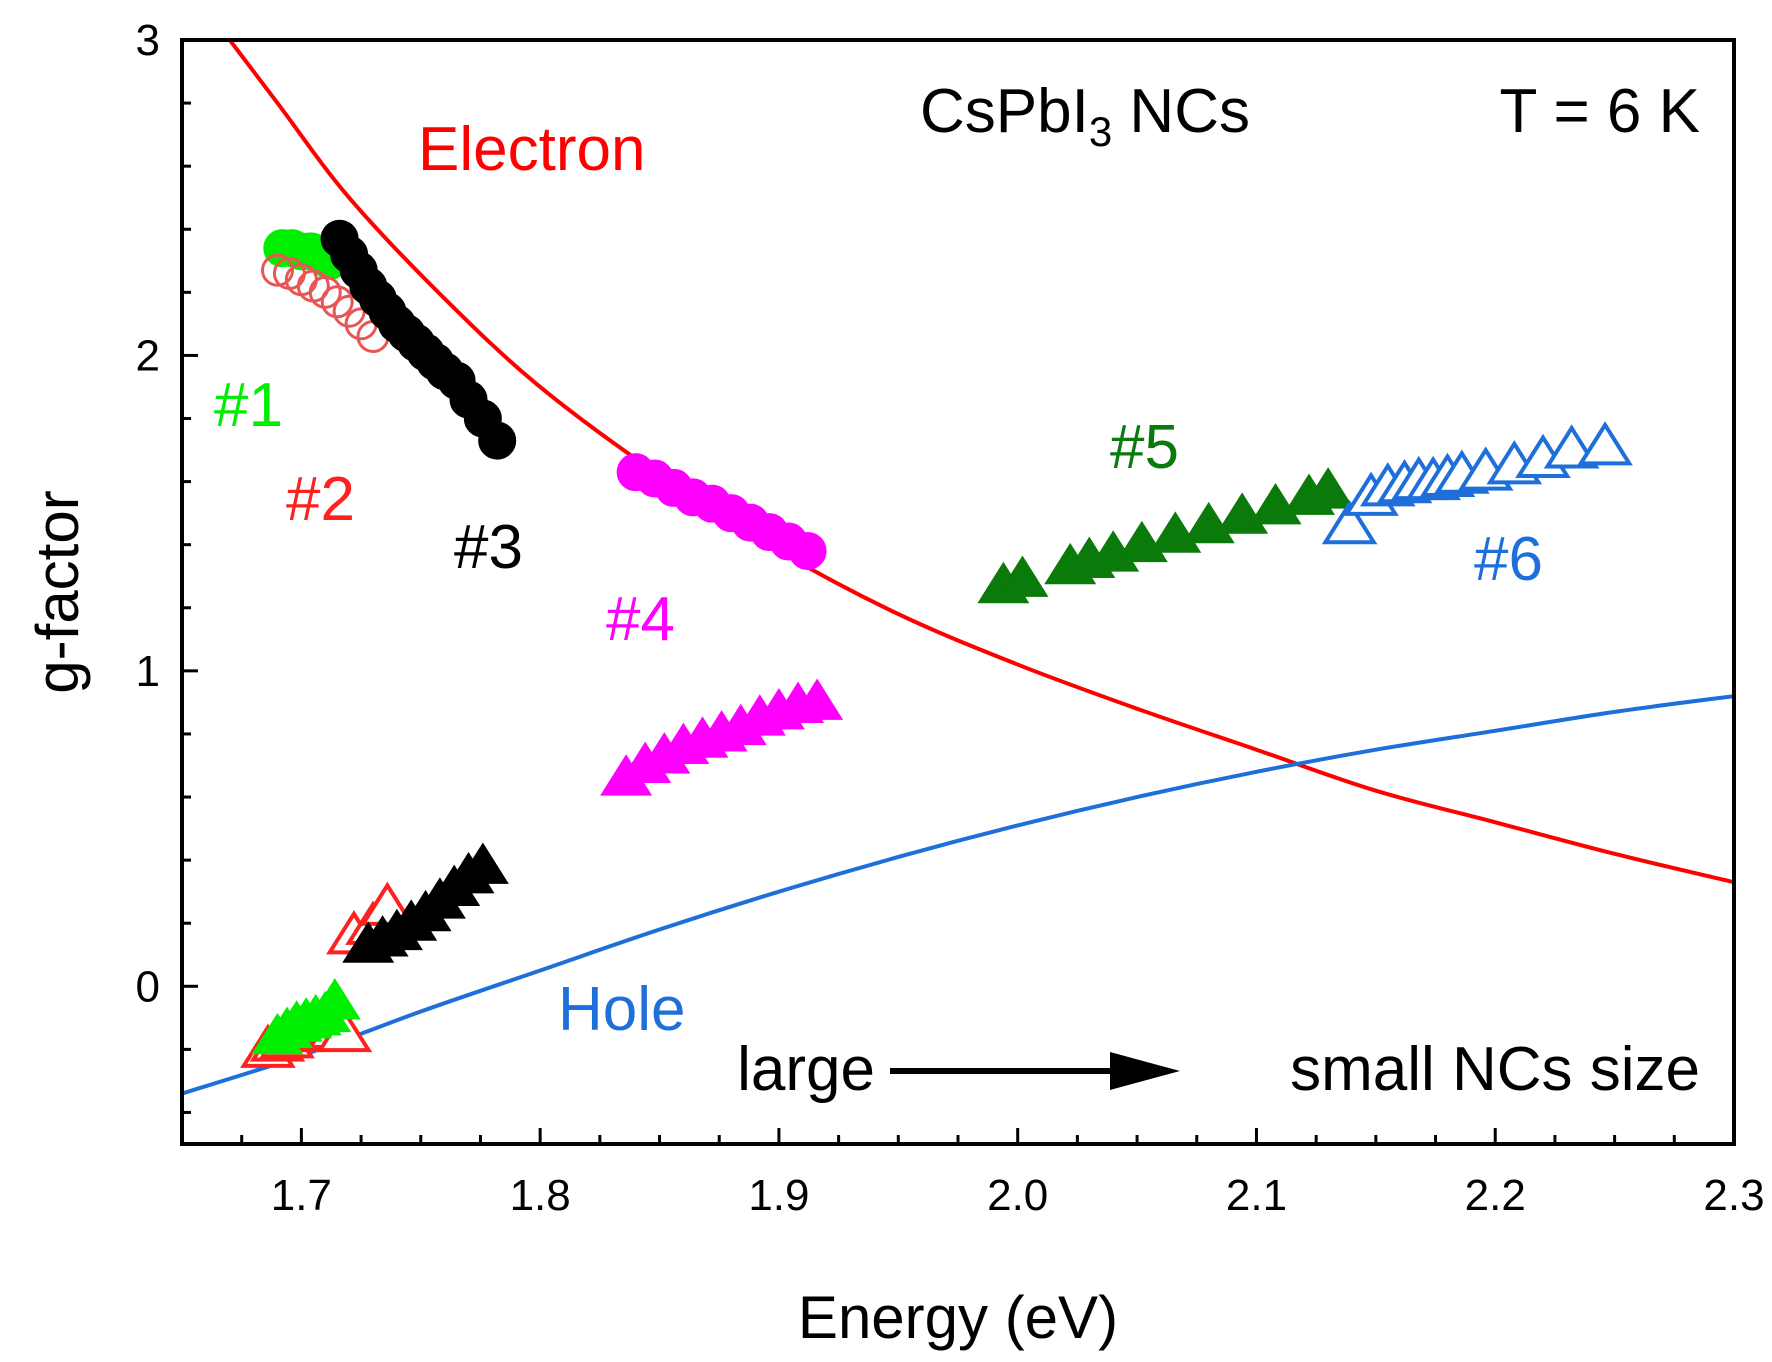 The height and width of the screenshot is (1362, 1772). Describe the element at coordinates (148, 986) in the screenshot. I see `y-tick-label: 0` at that location.